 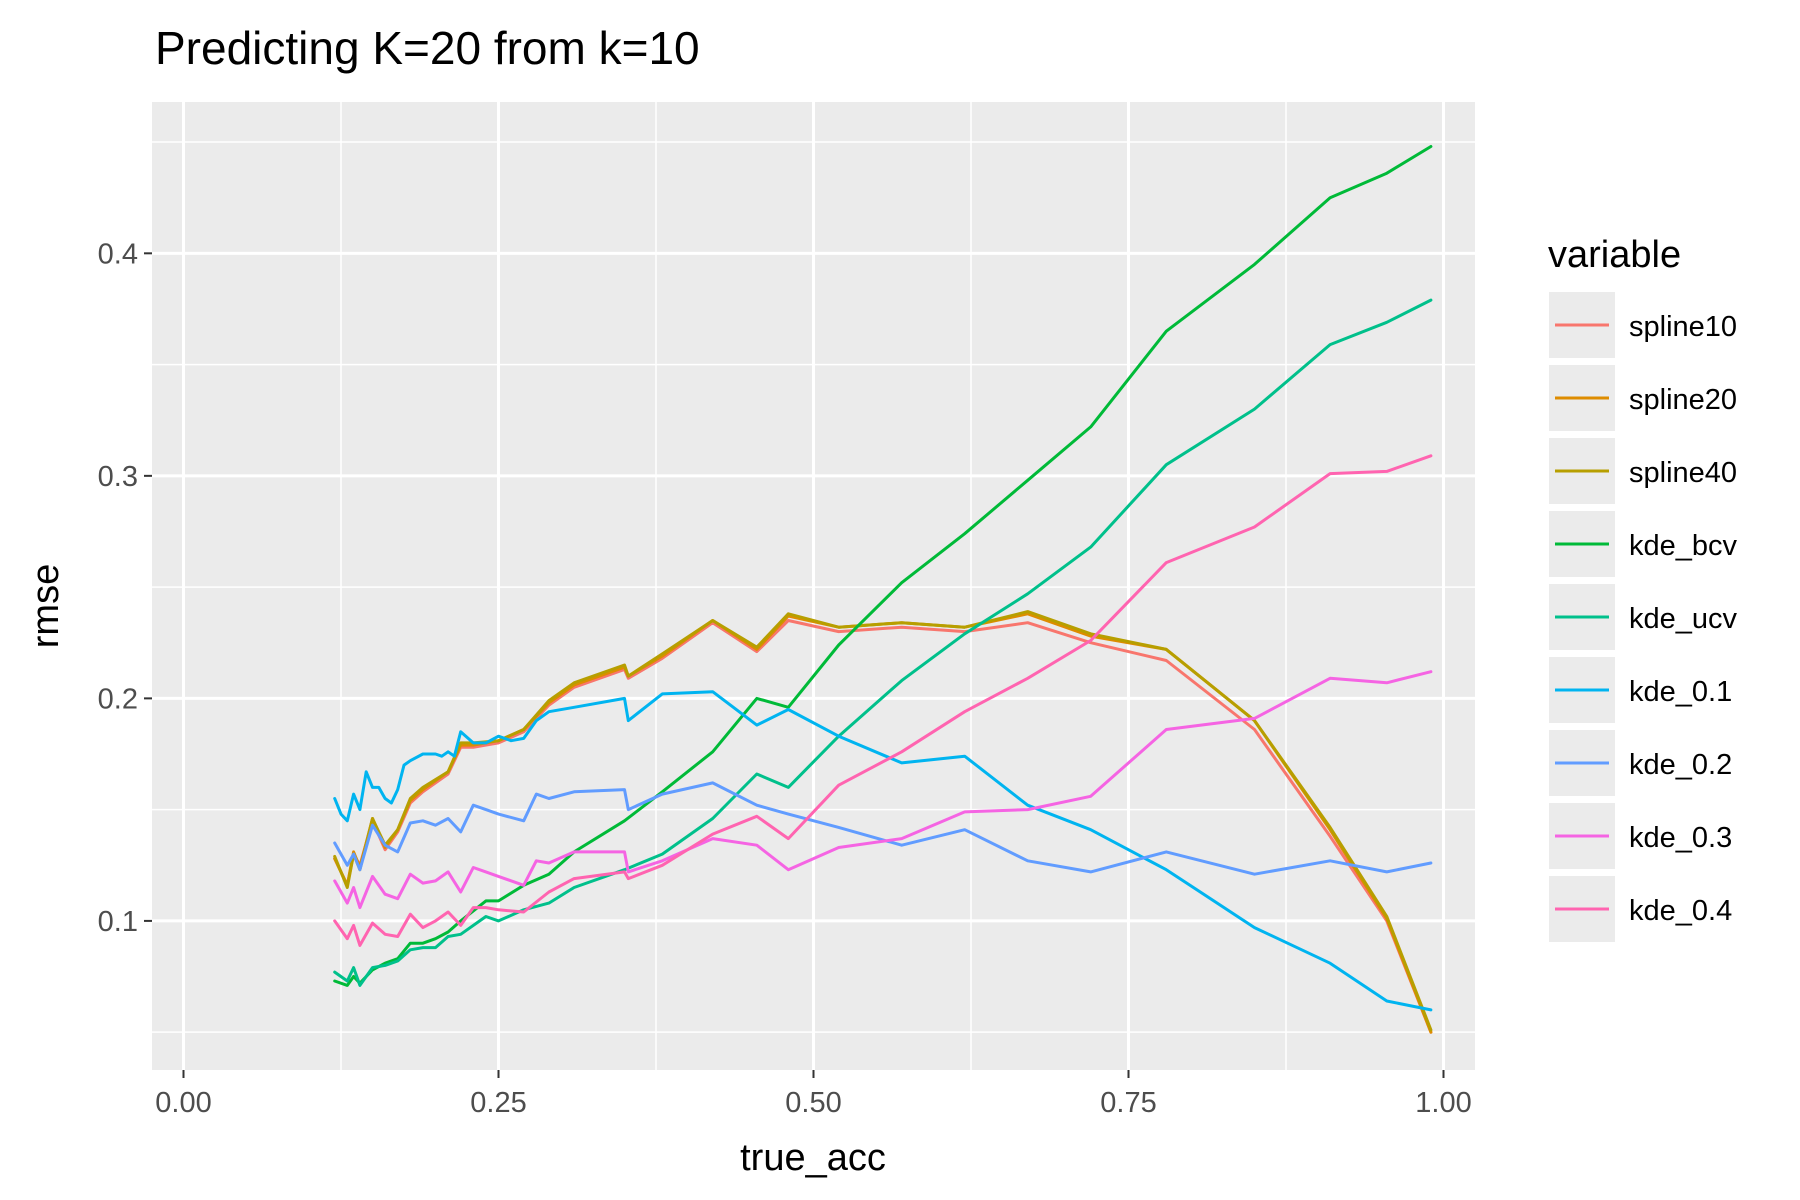 What do you see at coordinates (1683, 619) in the screenshot?
I see `legend-label-kde-ucv: kde_ucv` at bounding box center [1683, 619].